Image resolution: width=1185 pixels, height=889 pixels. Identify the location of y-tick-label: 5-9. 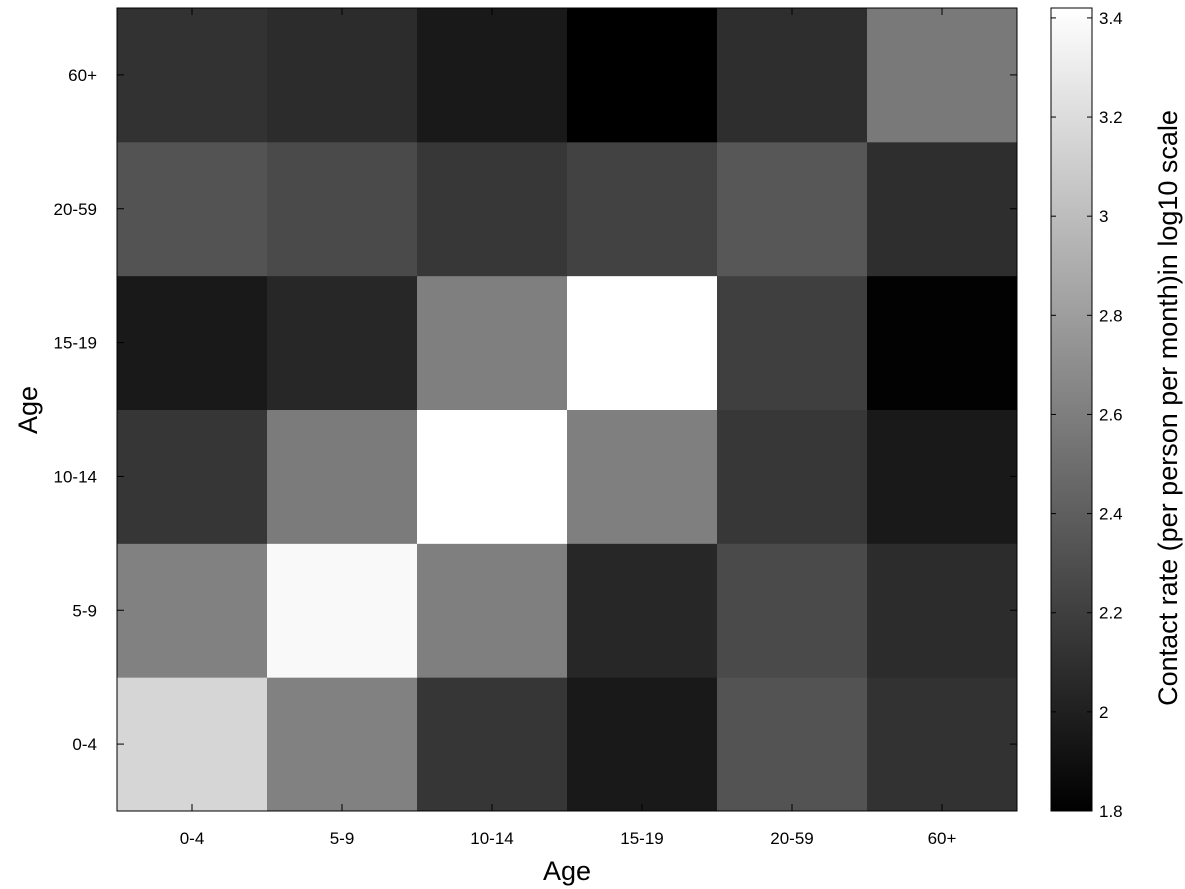
(84, 610).